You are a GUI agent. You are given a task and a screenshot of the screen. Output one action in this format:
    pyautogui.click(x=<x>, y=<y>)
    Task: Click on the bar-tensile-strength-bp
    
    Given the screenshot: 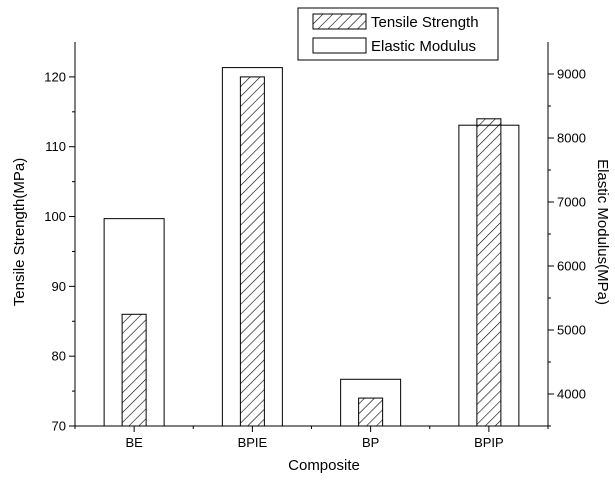 What is the action you would take?
    pyautogui.click(x=371, y=412)
    